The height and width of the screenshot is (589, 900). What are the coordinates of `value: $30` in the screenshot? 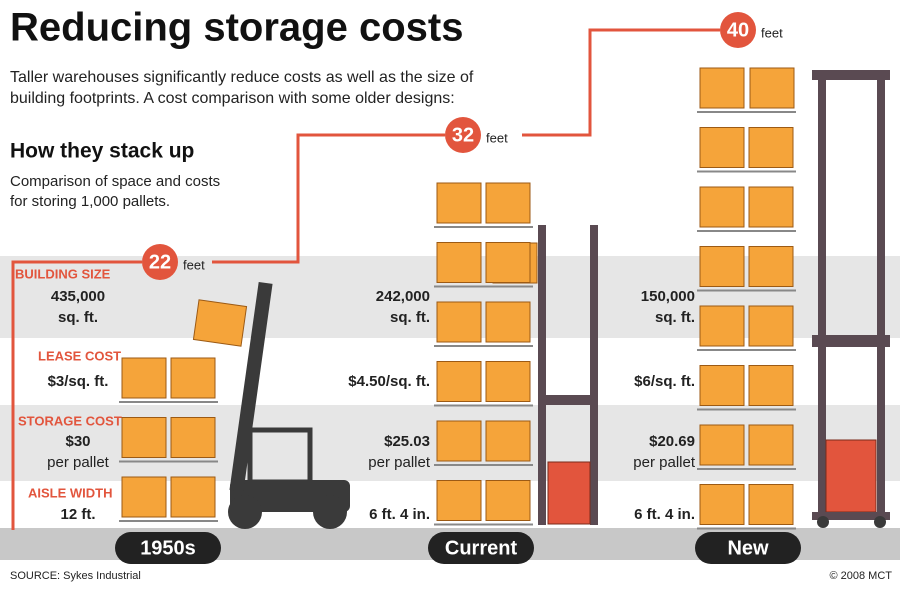 It's located at (77, 441).